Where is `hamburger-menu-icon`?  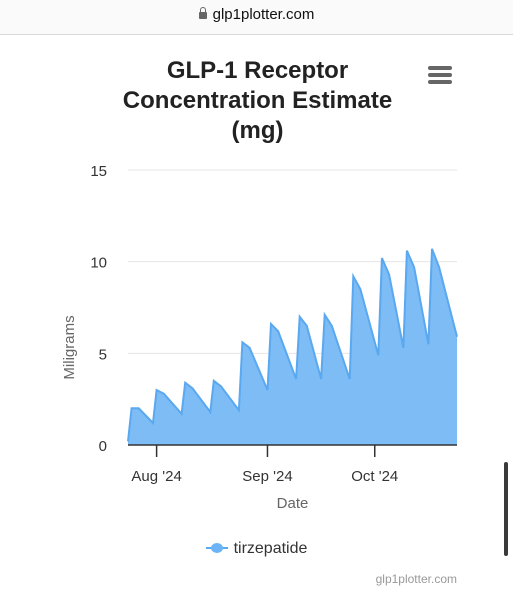 hamburger-menu-icon is located at coordinates (440, 75).